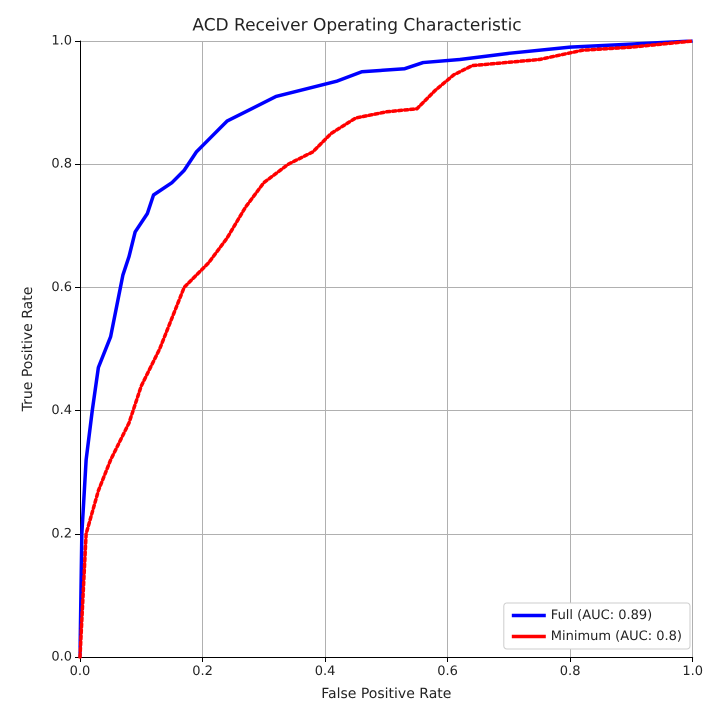 This screenshot has height=717, width=714. I want to click on x-tick-label: 0.4, so click(325, 671).